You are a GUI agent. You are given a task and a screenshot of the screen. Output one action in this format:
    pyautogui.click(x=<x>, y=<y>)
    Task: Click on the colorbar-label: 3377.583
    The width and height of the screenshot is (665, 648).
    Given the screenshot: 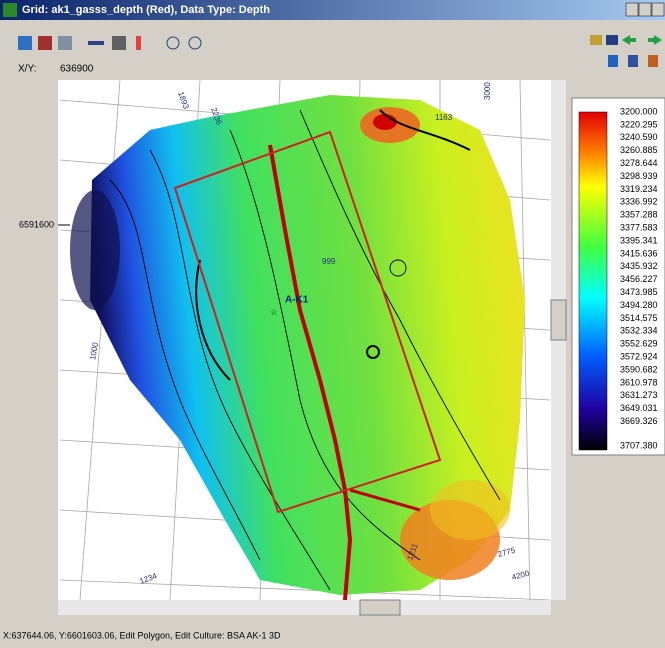 What is the action you would take?
    pyautogui.click(x=639, y=227)
    